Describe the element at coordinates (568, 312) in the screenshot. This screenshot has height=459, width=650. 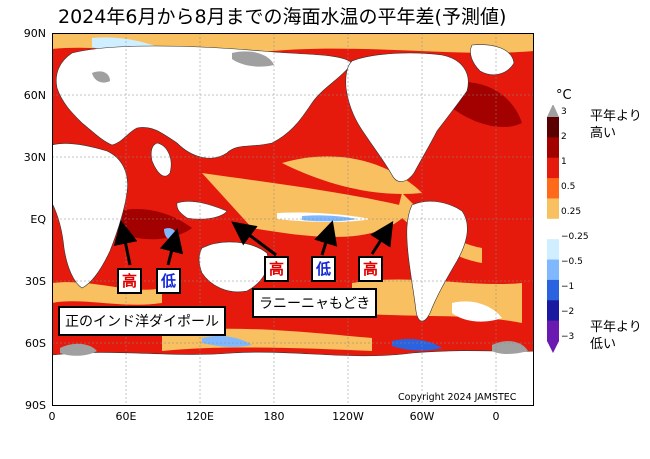
I see `colorbar-tick: −2` at that location.